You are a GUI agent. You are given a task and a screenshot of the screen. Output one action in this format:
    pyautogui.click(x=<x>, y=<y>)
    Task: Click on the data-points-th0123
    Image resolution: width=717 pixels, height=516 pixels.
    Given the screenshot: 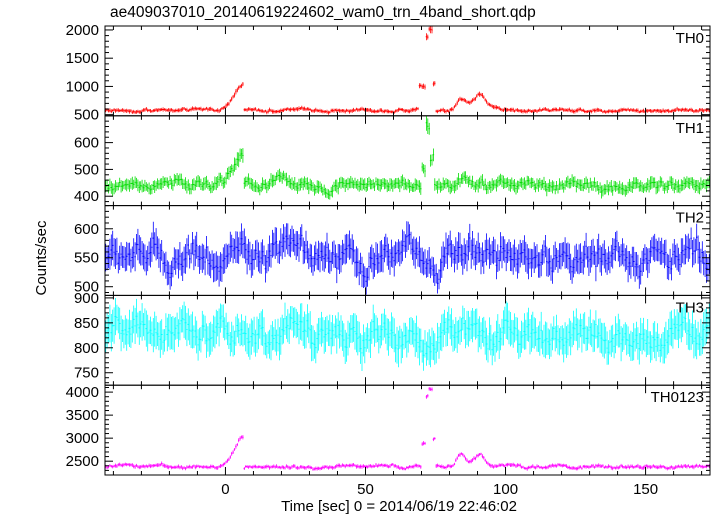 What is the action you would take?
    pyautogui.click(x=407, y=429)
    